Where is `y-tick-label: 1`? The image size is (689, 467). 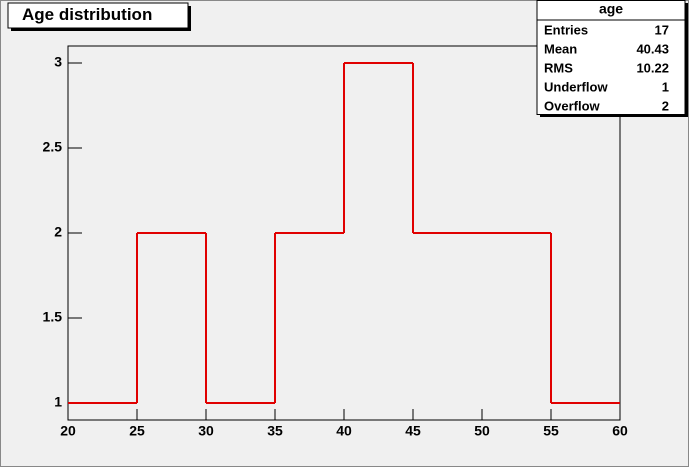 y-tick-label: 1 is located at coordinates (58, 402).